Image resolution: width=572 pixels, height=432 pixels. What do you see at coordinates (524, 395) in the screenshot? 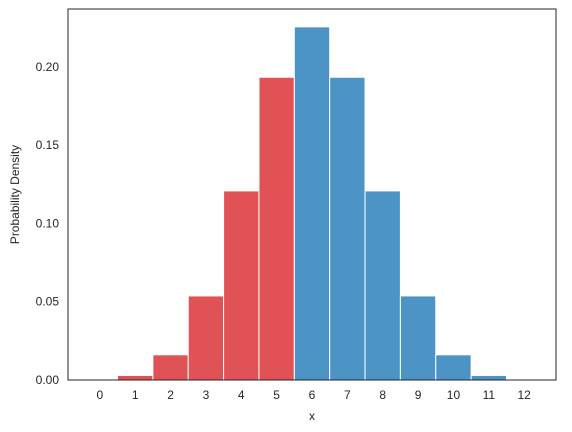
I see `x-tick-label: 12` at bounding box center [524, 395].